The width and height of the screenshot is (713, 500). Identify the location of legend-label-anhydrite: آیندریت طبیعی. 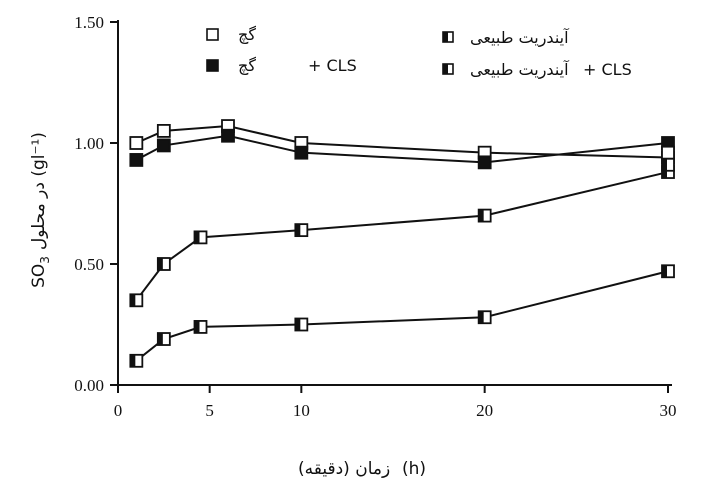
(520, 38).